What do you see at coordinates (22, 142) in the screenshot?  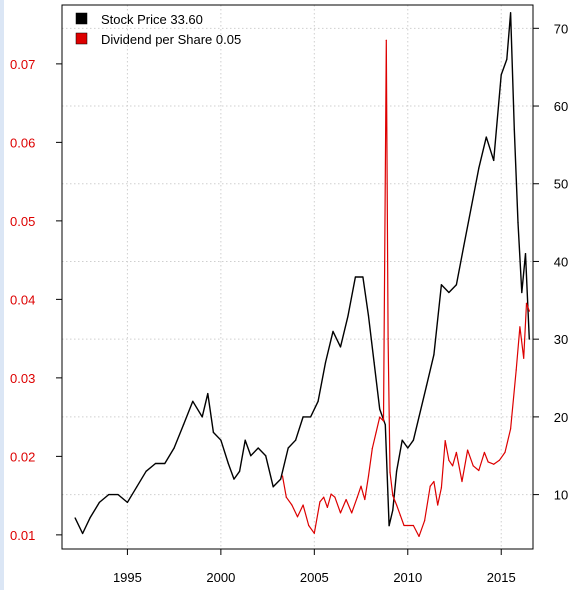 I see `y-left-tick-label: 0.06` at bounding box center [22, 142].